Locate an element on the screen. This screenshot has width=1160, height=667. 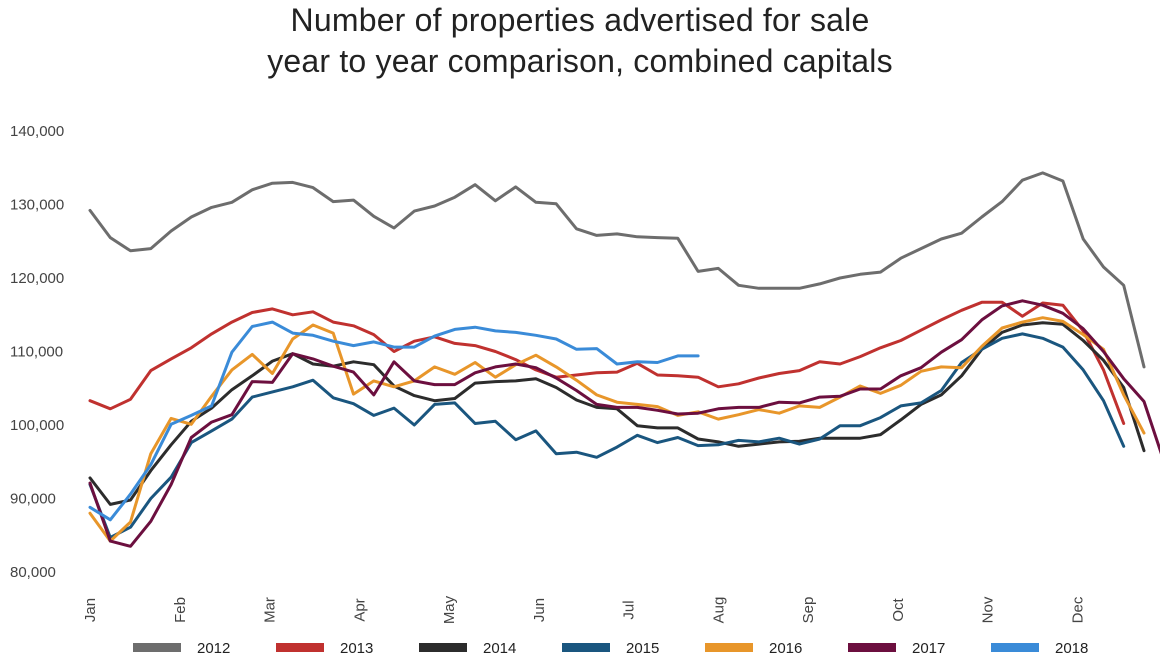
legend-swatch-2016 is located at coordinates (729, 647).